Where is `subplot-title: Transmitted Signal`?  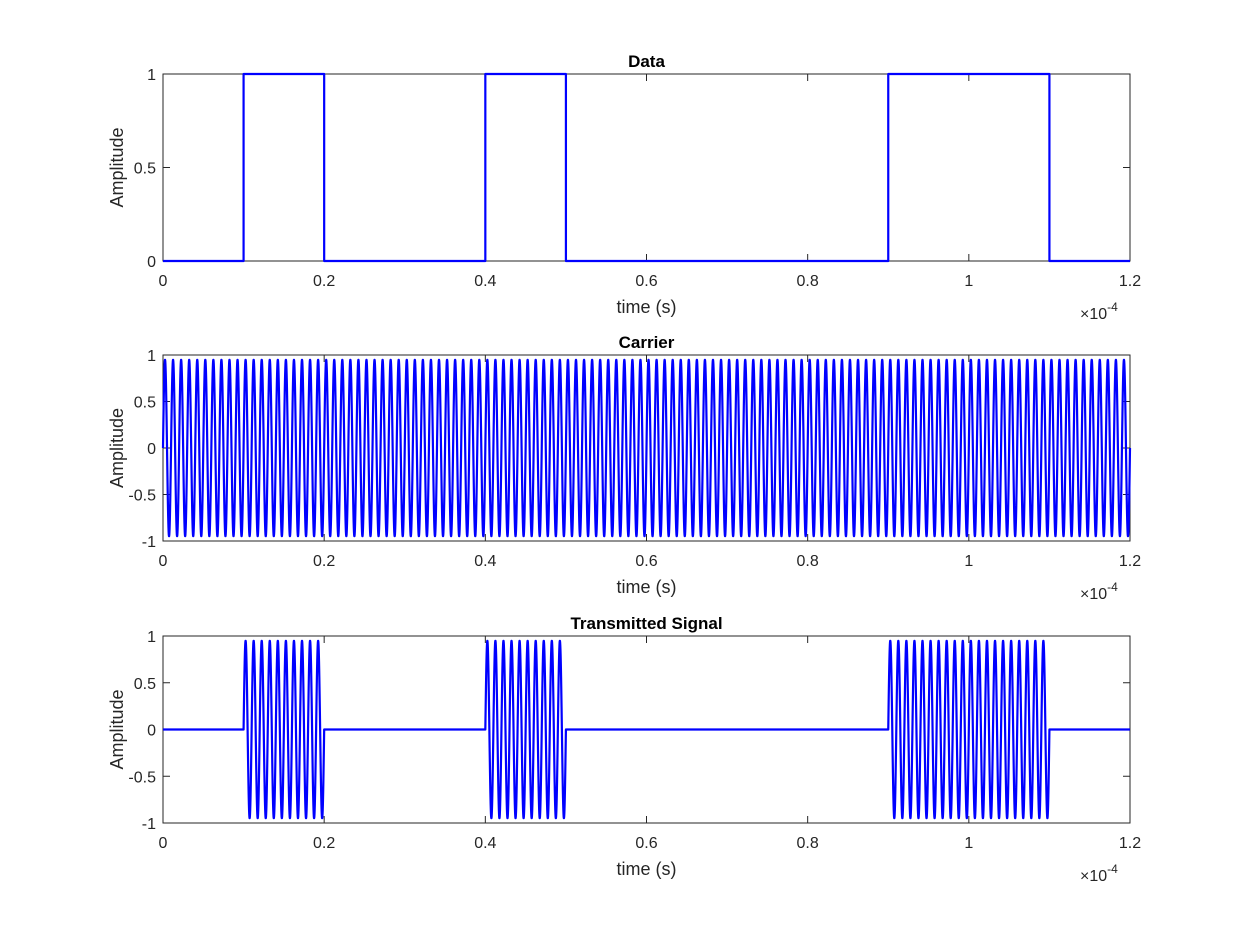
subplot-title: Transmitted Signal is located at coordinates (646, 623).